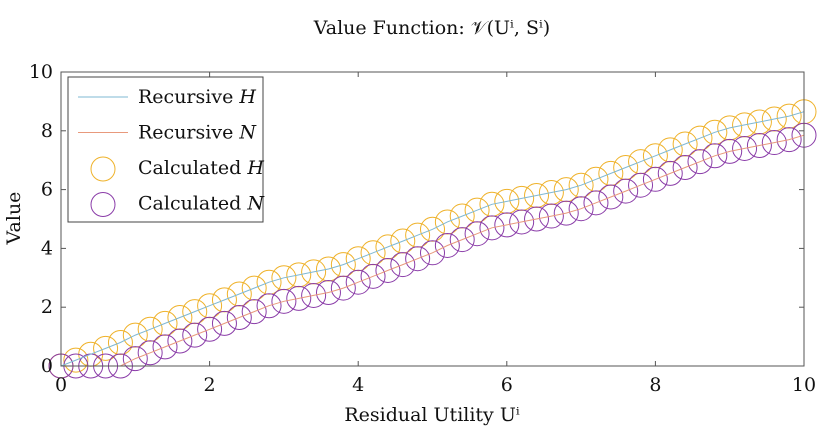 The image size is (830, 430). Describe the element at coordinates (201, 168) in the screenshot. I see `legend-label-calculated-h: Calculated H` at that location.